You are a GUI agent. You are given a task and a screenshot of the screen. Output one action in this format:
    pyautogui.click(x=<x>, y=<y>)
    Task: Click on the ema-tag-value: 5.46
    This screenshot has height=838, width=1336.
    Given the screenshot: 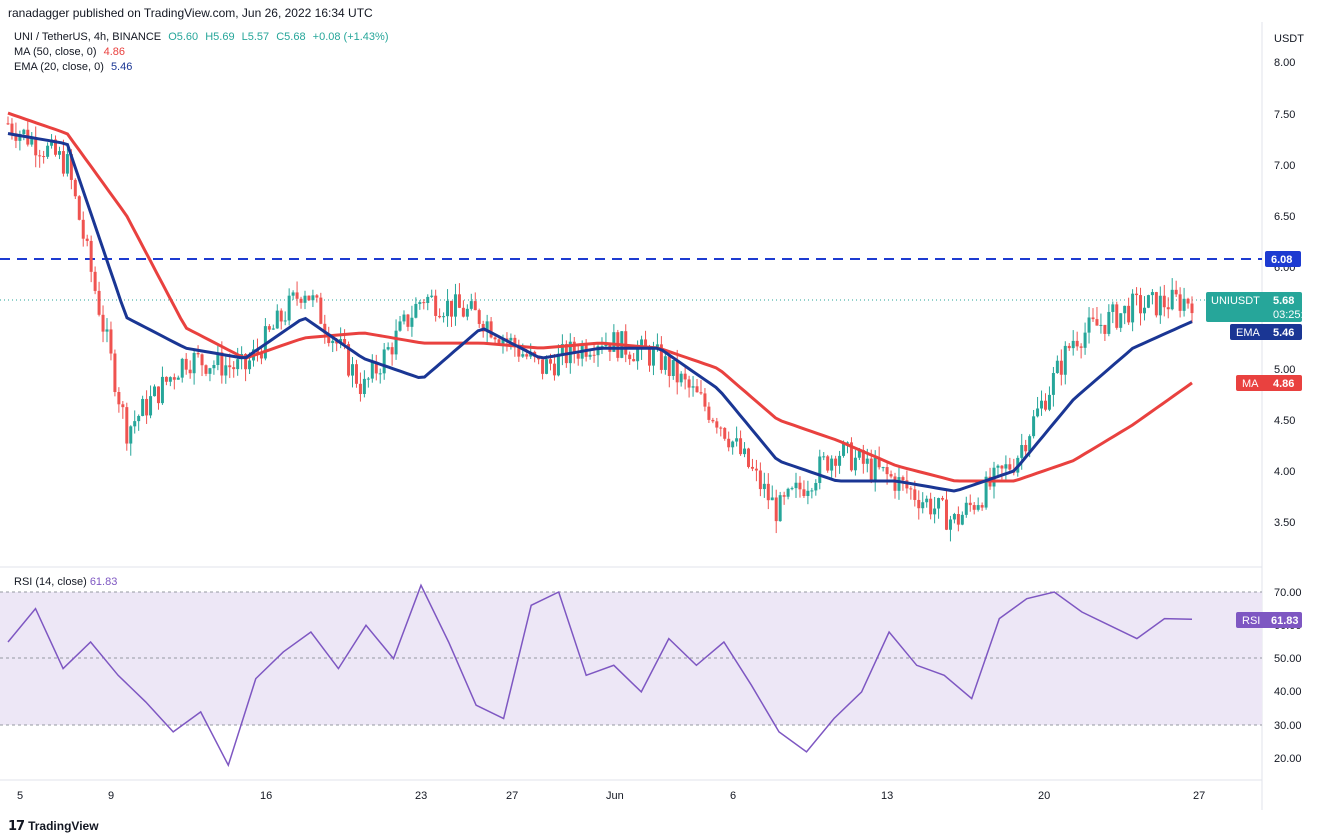 What is the action you would take?
    pyautogui.click(x=1283, y=333)
    